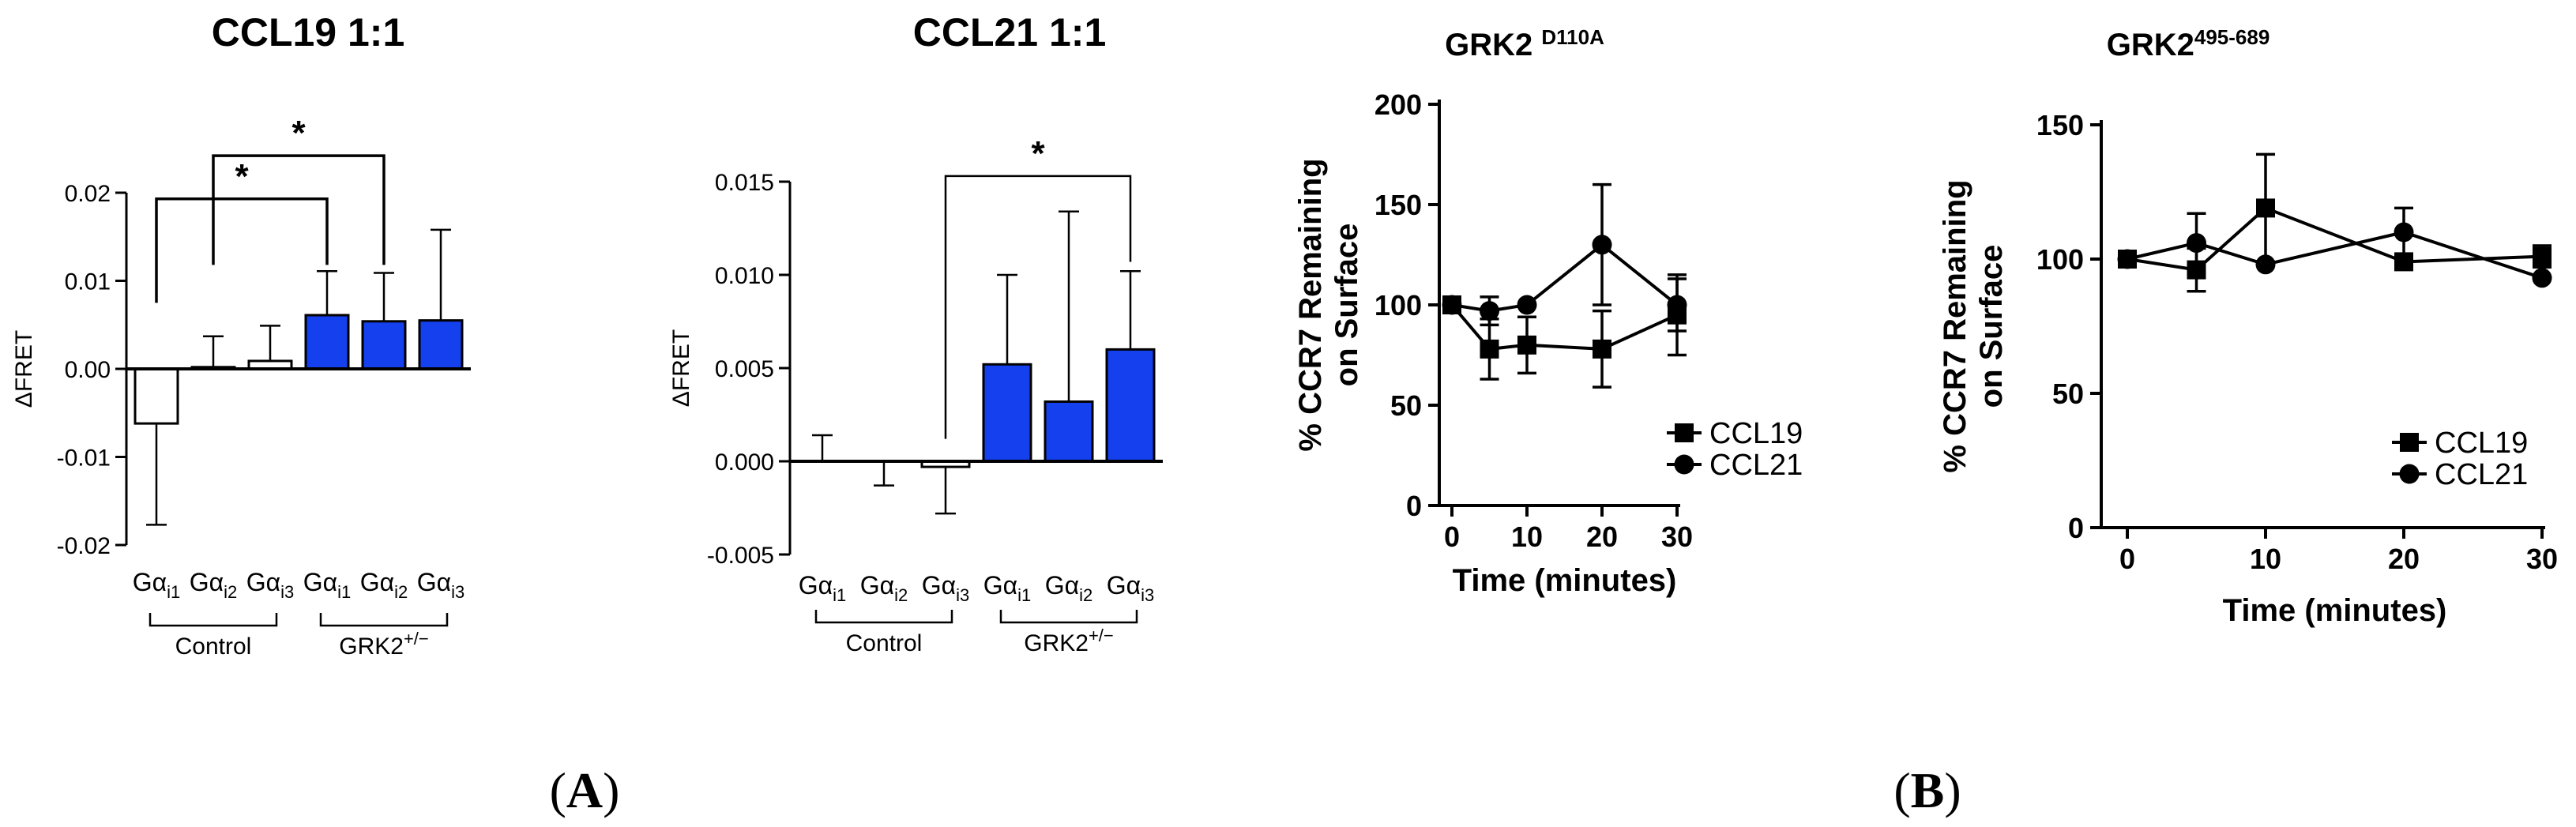 The height and width of the screenshot is (827, 2576). I want to click on panel-label-b: (B), so click(1927, 790).